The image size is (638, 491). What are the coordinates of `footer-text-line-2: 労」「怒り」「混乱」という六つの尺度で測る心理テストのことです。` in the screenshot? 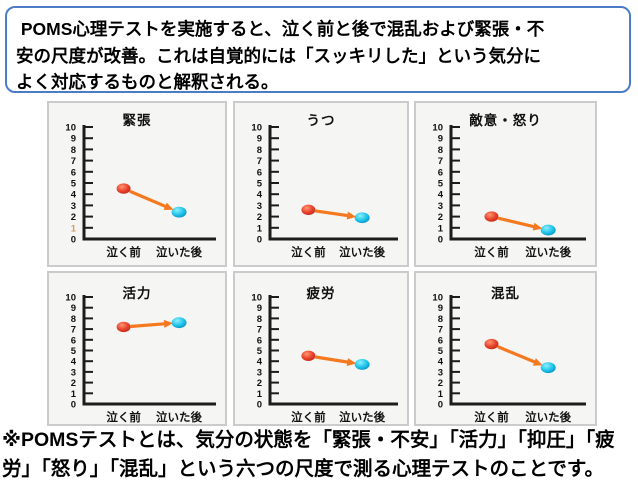 It's located at (303, 469).